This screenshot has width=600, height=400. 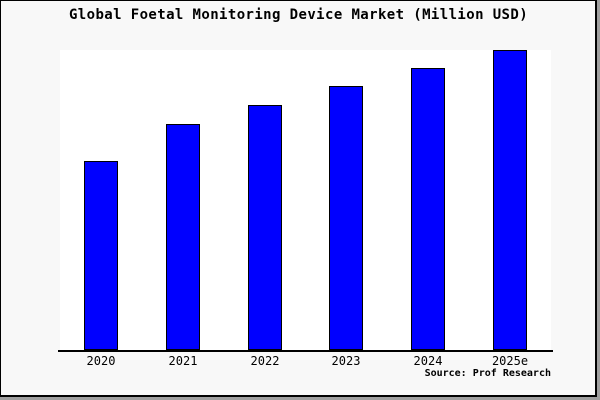 I want to click on bar-2024, so click(x=428, y=209).